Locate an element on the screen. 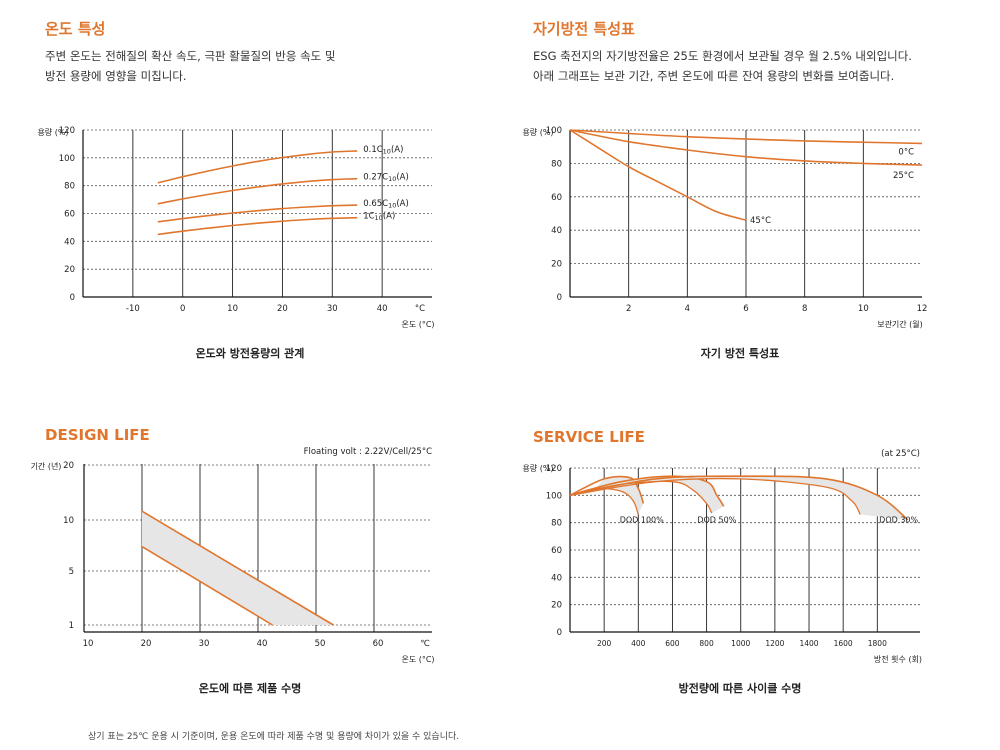  selfdis-series-label: 45°C is located at coordinates (760, 221).